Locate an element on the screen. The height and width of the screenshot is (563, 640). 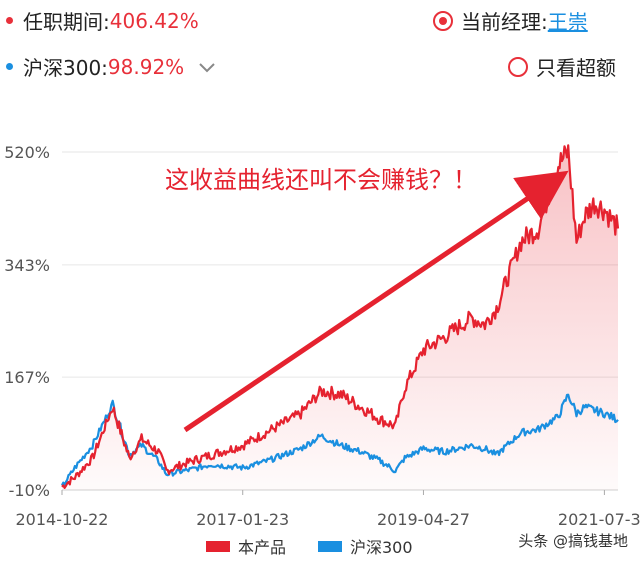
tenure-value: 406.42% is located at coordinates (154, 20).